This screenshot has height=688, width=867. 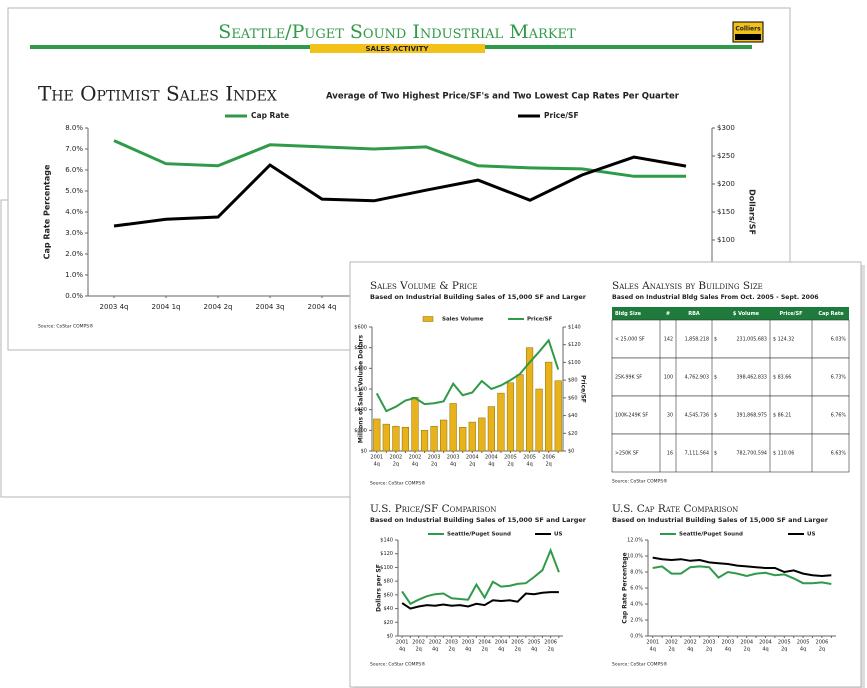 I want to click on y-tick-label: 6.0%, so click(x=74, y=170).